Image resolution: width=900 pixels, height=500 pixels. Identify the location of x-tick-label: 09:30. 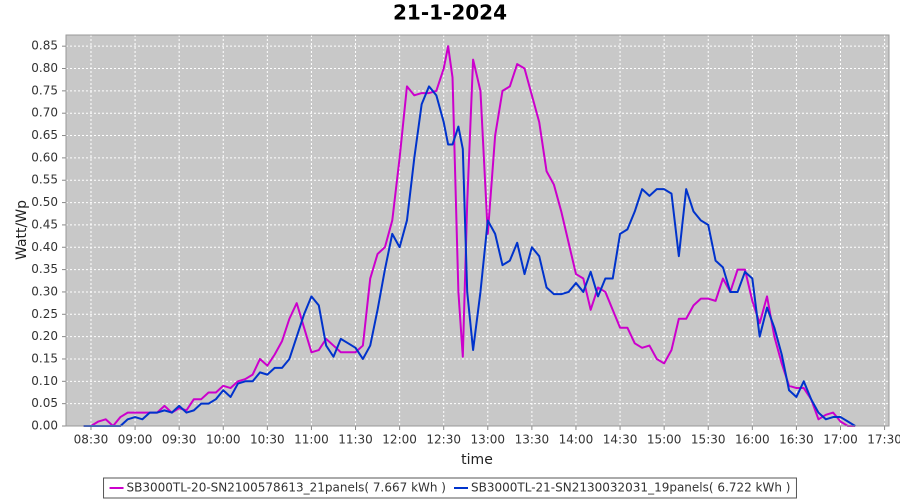
(179, 440).